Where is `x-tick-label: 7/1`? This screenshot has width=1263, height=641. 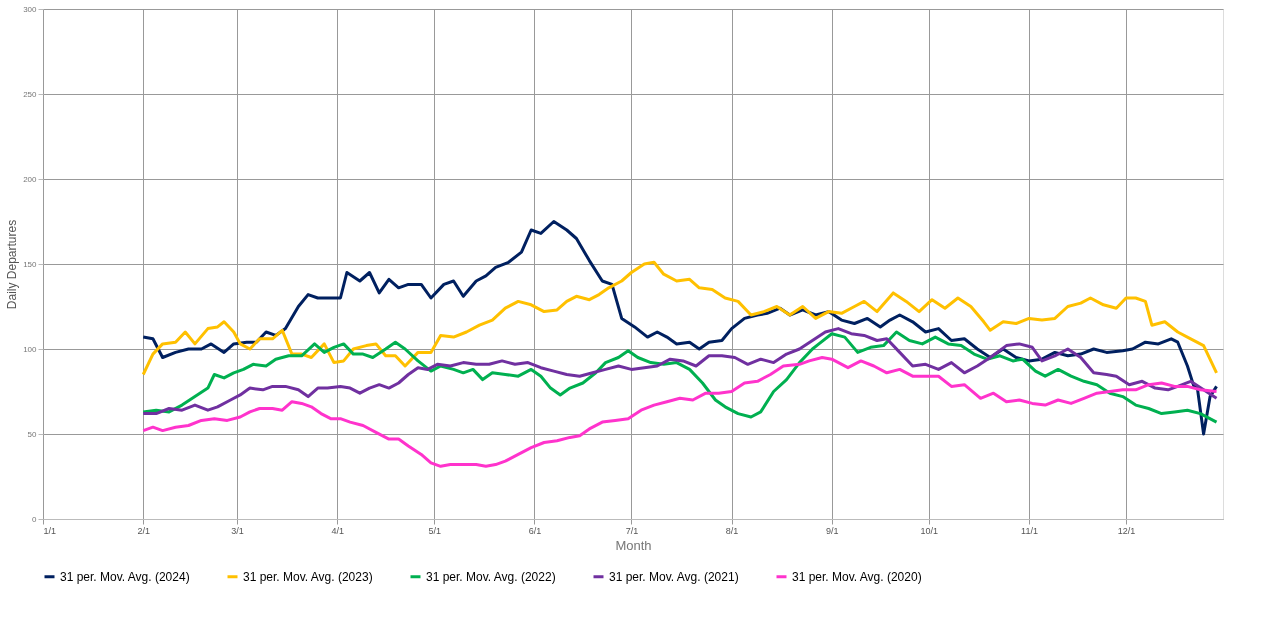
x-tick-label: 7/1 is located at coordinates (632, 530).